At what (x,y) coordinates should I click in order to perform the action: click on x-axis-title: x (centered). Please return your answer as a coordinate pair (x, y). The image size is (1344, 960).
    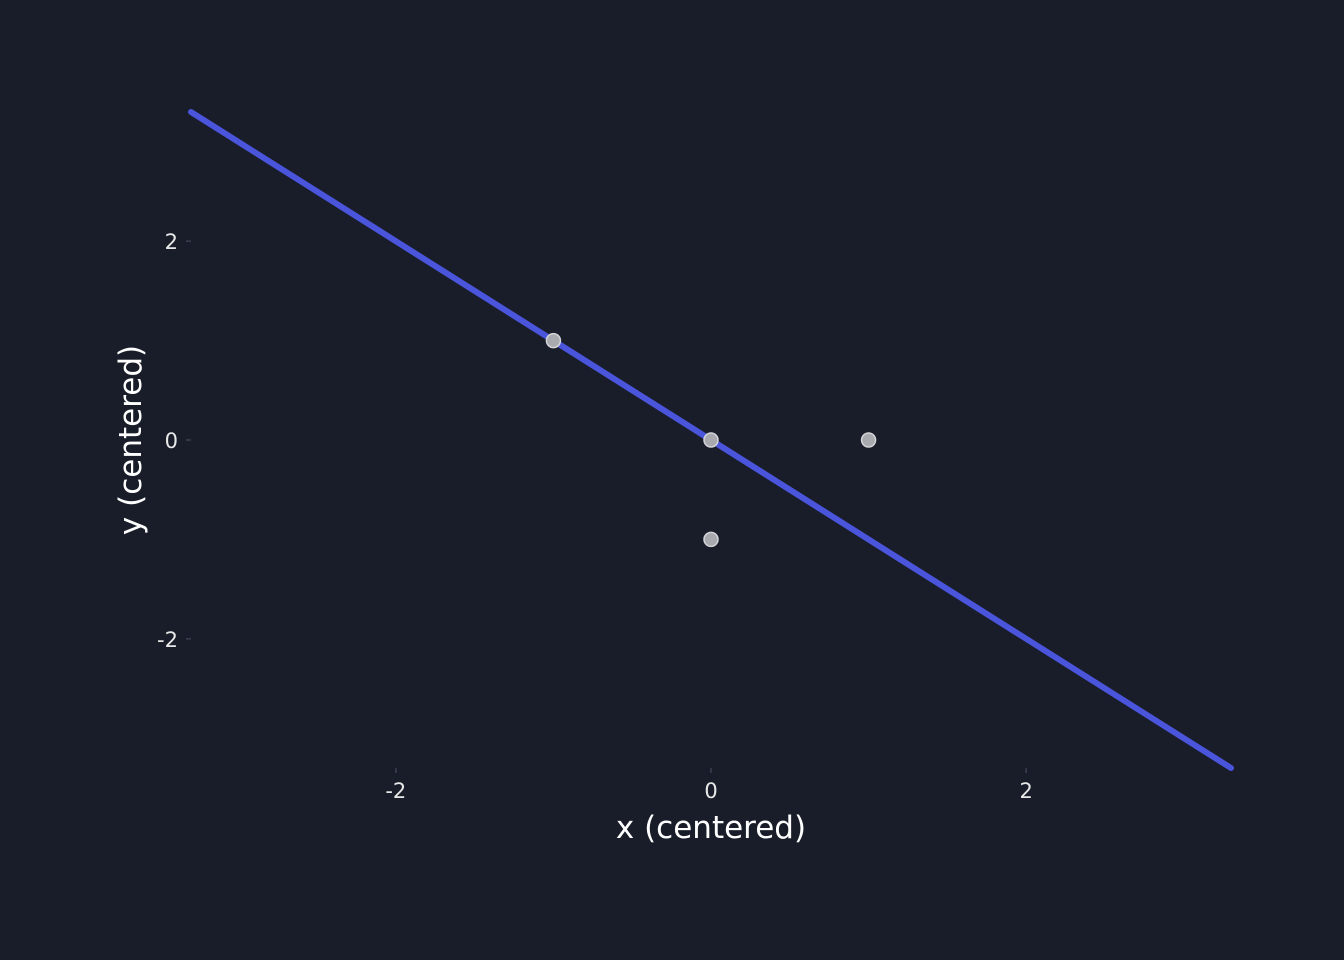
    Looking at the image, I should click on (711, 828).